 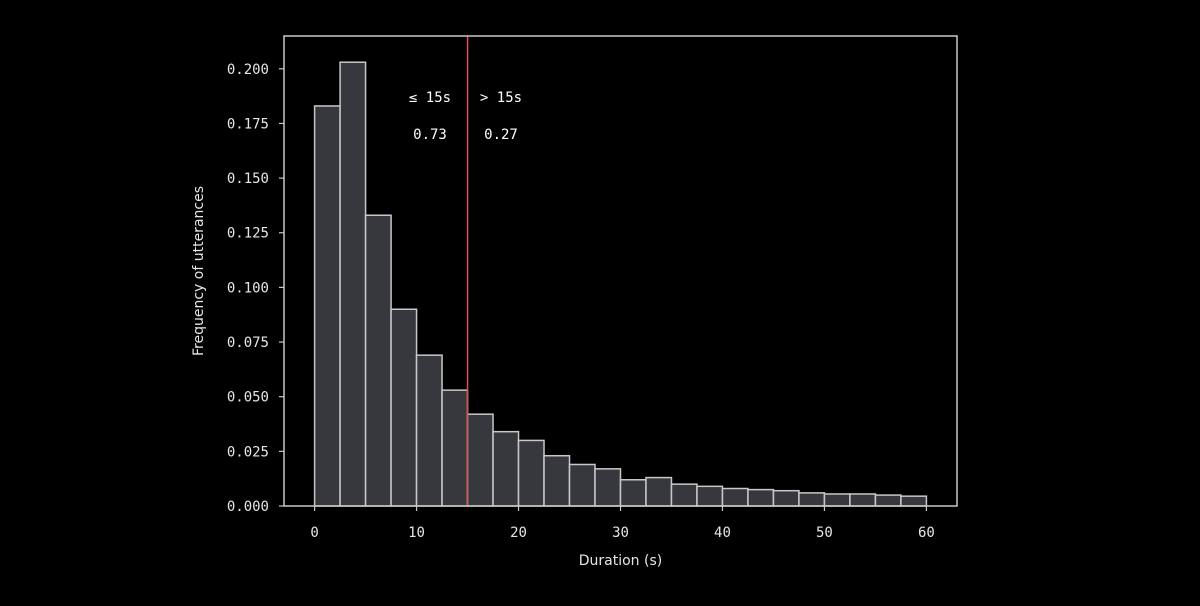 I want to click on x-tick-label: 60, so click(x=926, y=533).